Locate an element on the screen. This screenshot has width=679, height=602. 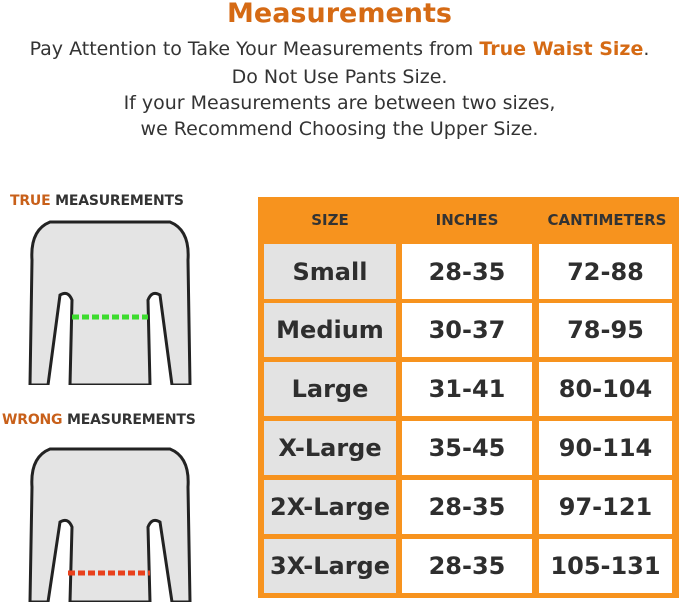
cell-size: 2X-Large is located at coordinates (330, 507).